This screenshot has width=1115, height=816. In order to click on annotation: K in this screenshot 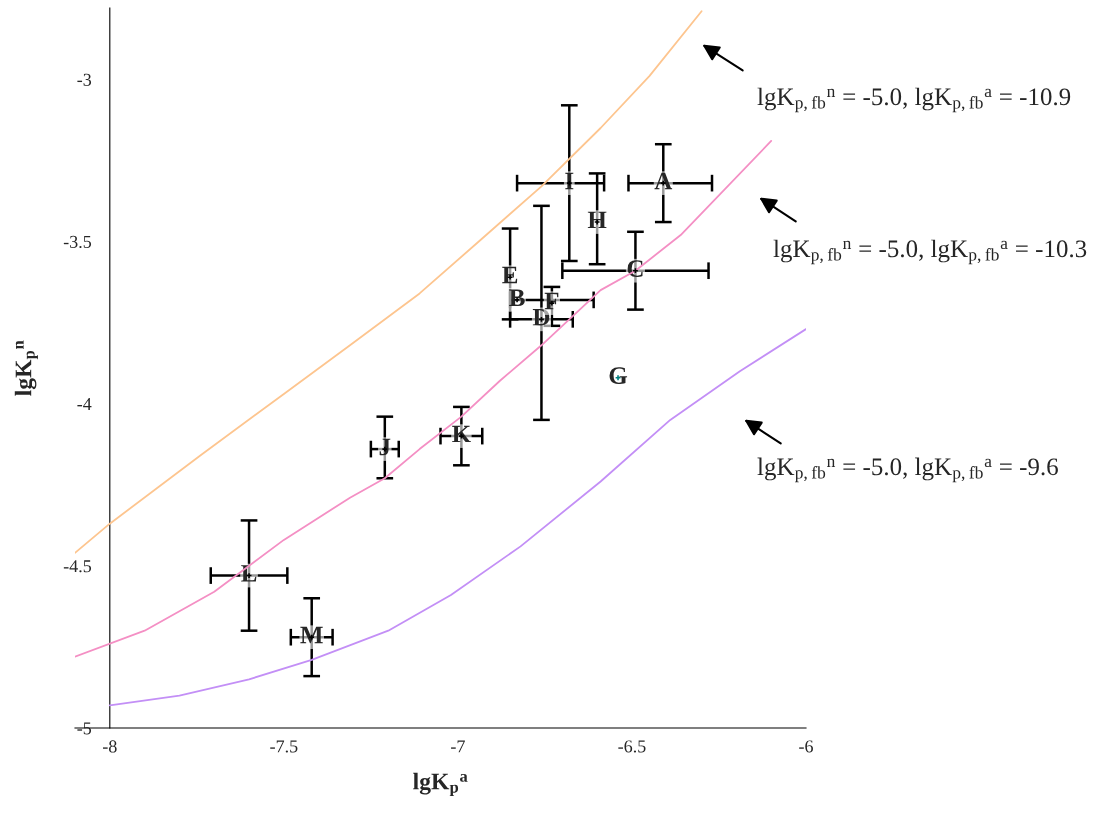, I will do `click(461, 434)`.